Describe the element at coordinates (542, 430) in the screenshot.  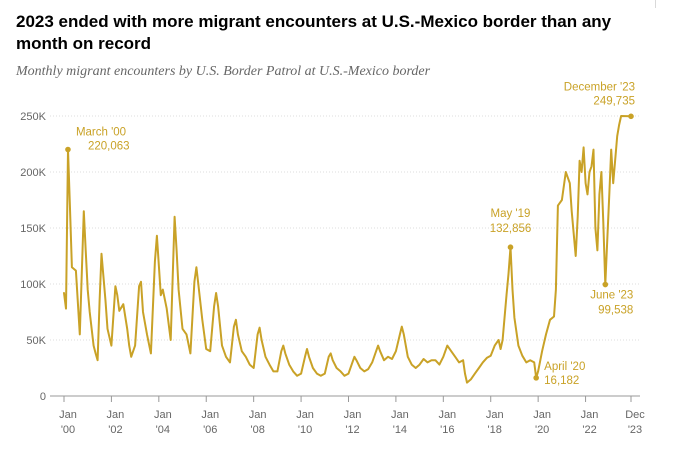
I see `x-tick-label-year: '20` at that location.